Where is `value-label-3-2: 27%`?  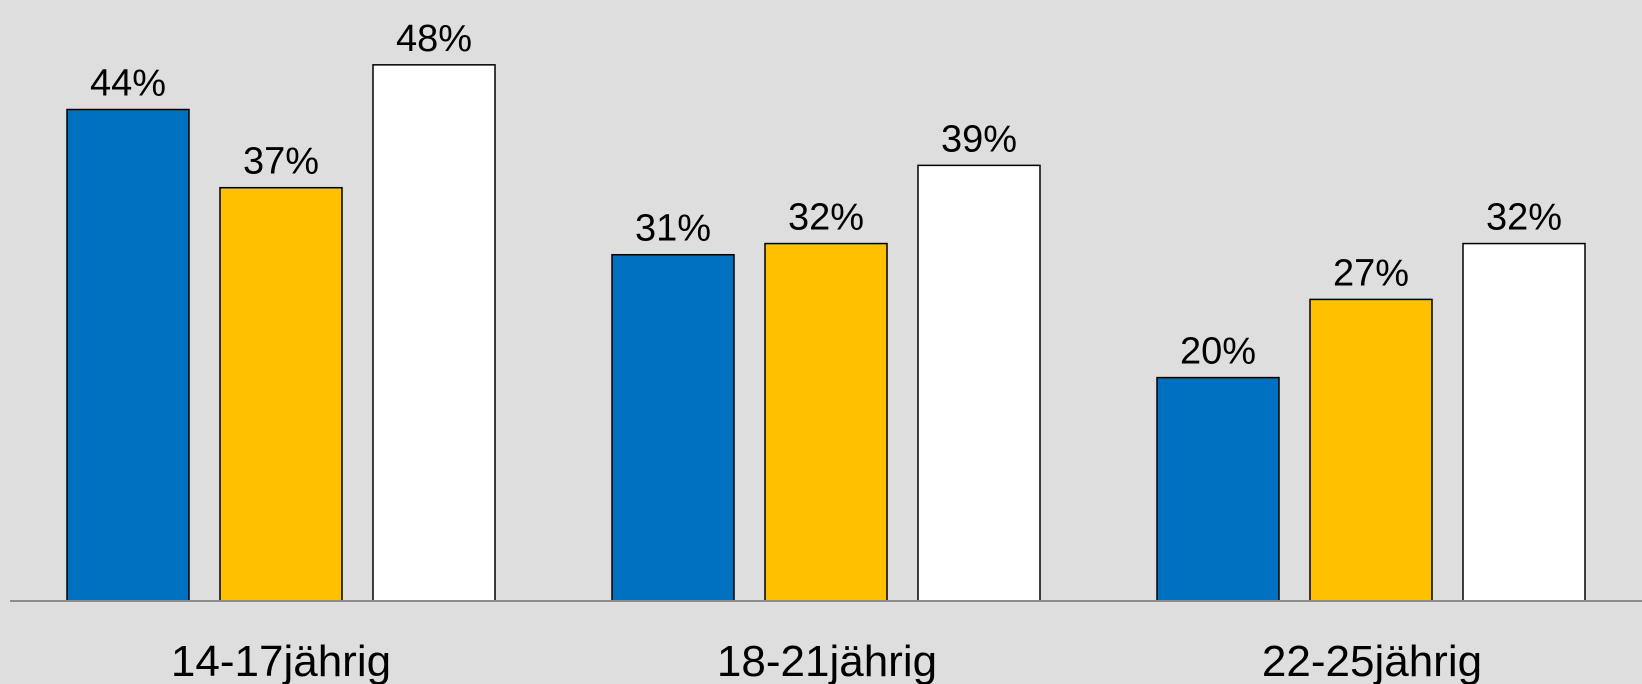 value-label-3-2: 27% is located at coordinates (1371, 273).